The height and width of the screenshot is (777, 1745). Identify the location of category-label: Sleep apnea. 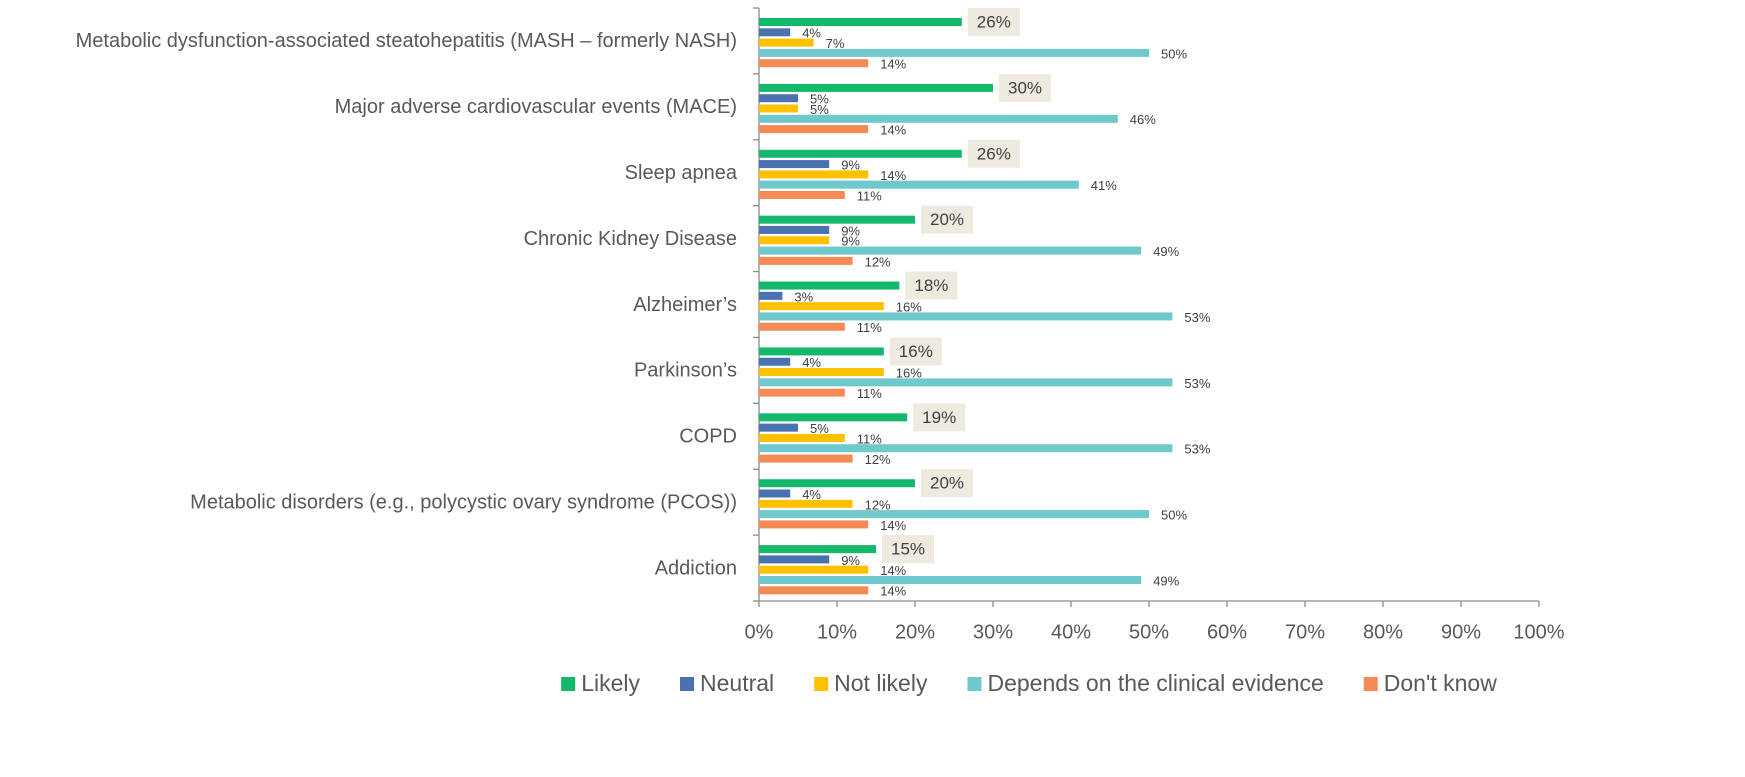
(681, 173).